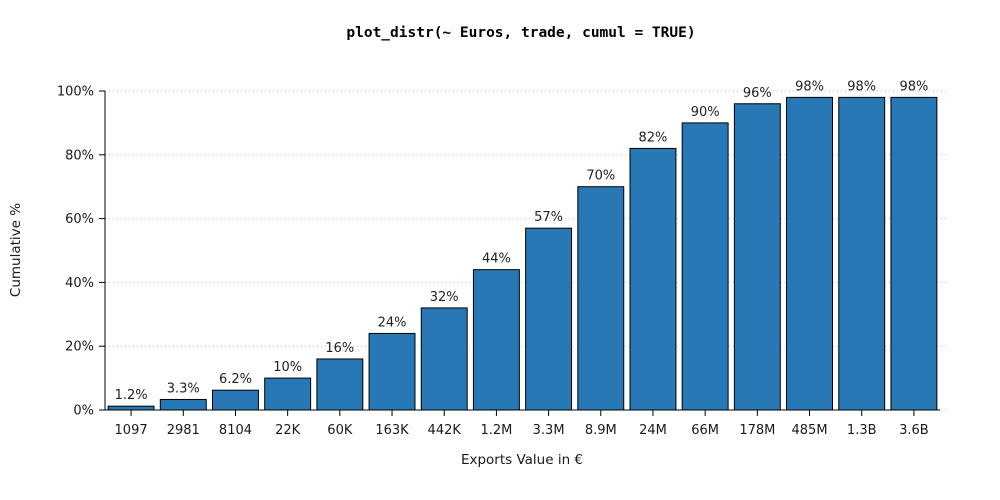  What do you see at coordinates (79, 347) in the screenshot?
I see `y-tick-label: 20%` at bounding box center [79, 347].